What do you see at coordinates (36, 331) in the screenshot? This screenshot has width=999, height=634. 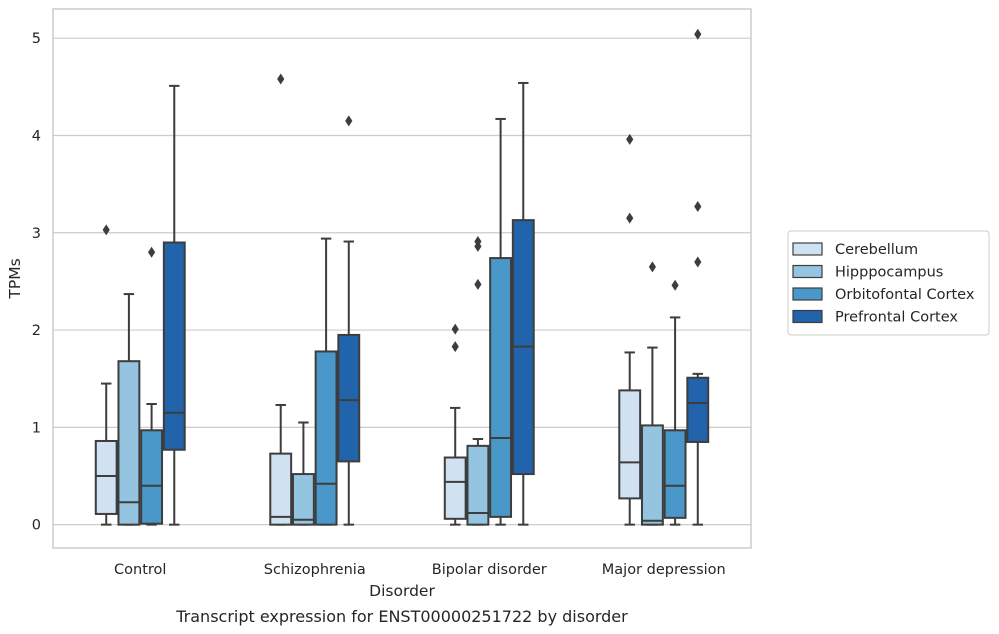 I see `y-tick-label: 2` at bounding box center [36, 331].